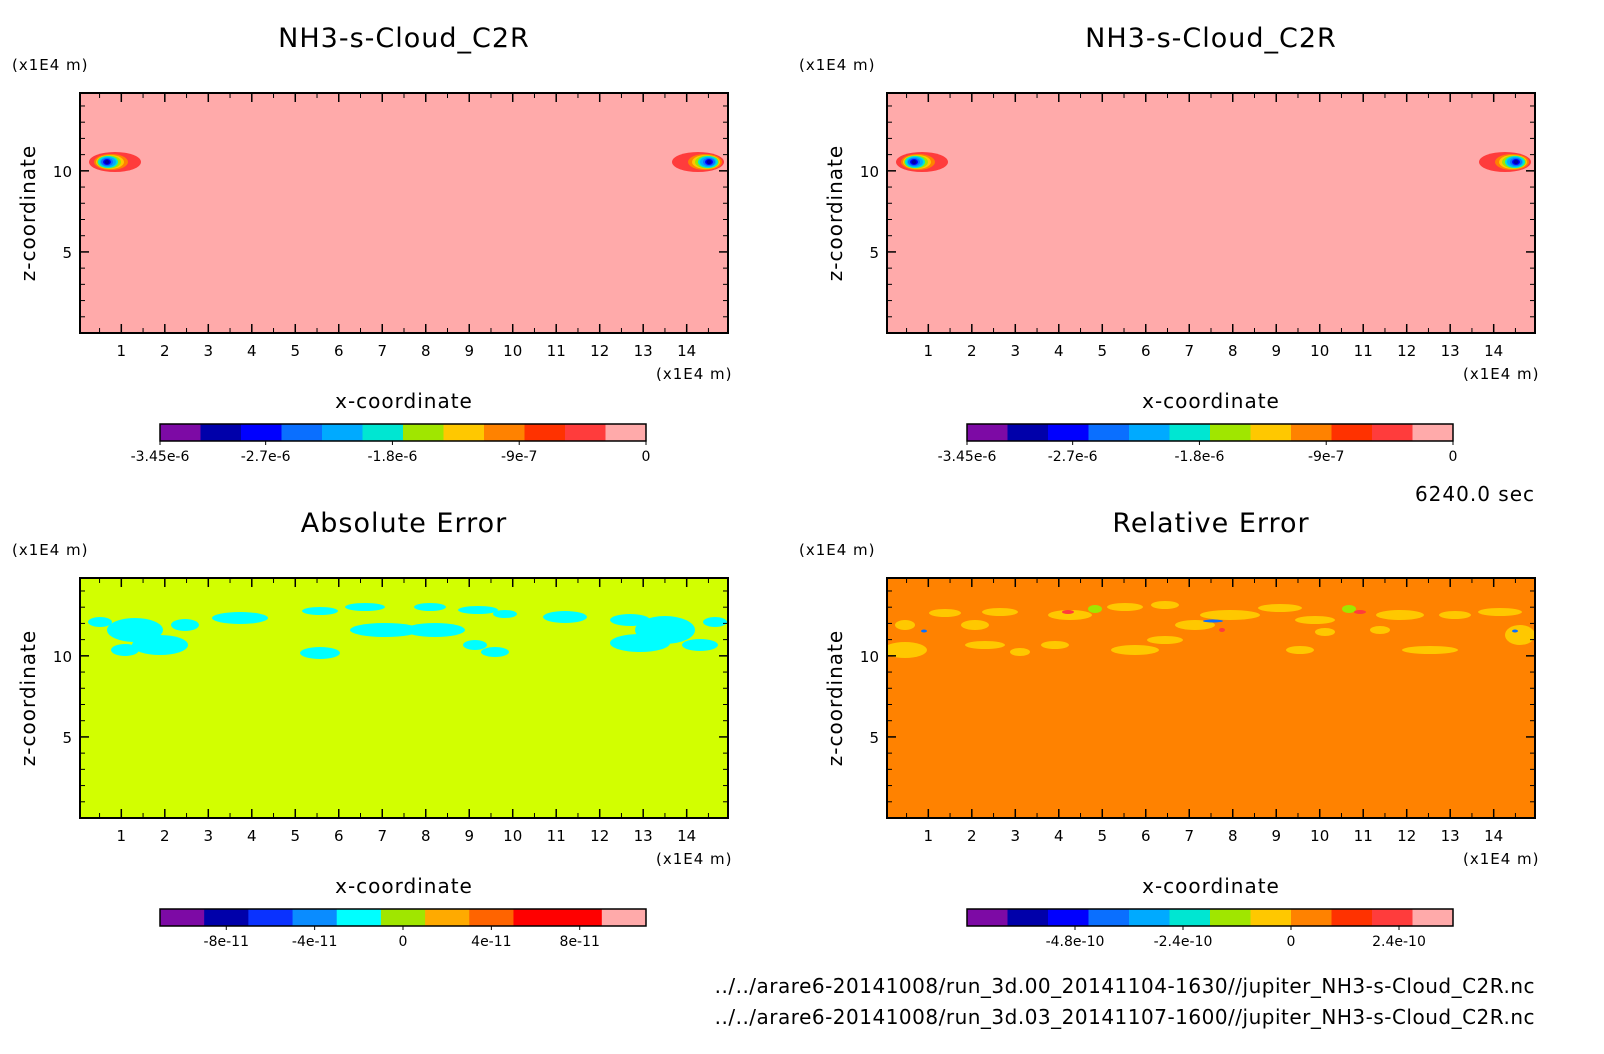 The height and width of the screenshot is (1054, 1604). Describe the element at coordinates (491, 942) in the screenshot. I see `colorbar-tick-label: 4e-11` at that location.